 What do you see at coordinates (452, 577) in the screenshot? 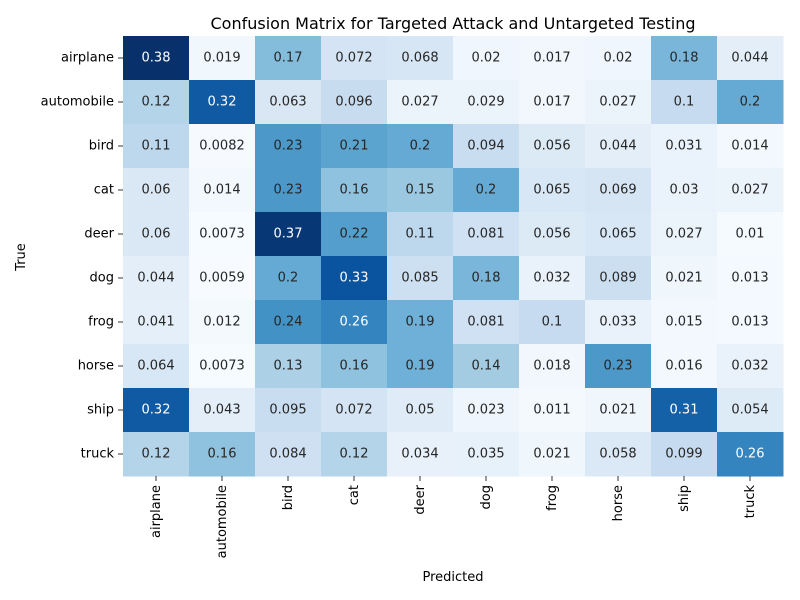
I see `x-axis-label: Predicted` at bounding box center [452, 577].